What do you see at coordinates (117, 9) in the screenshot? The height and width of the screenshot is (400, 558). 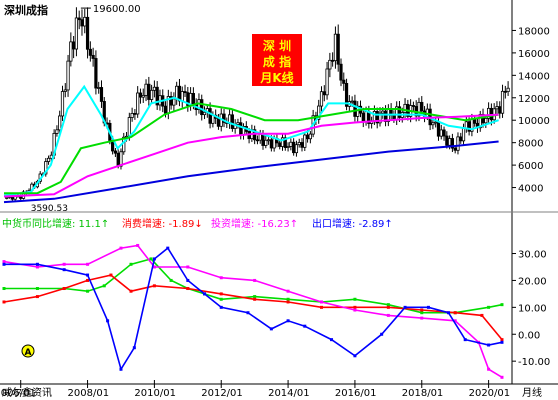 I see `peak-label: 19600.00` at bounding box center [117, 9].